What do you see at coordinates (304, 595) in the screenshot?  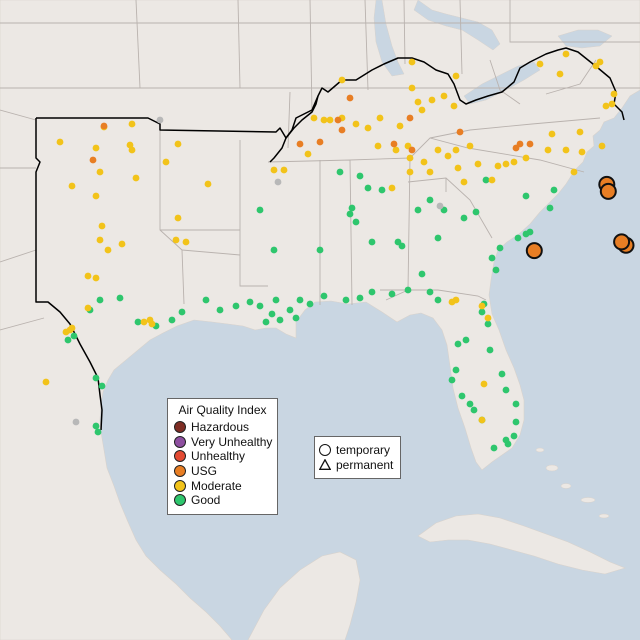 I see `land-yucatan` at bounding box center [304, 595].